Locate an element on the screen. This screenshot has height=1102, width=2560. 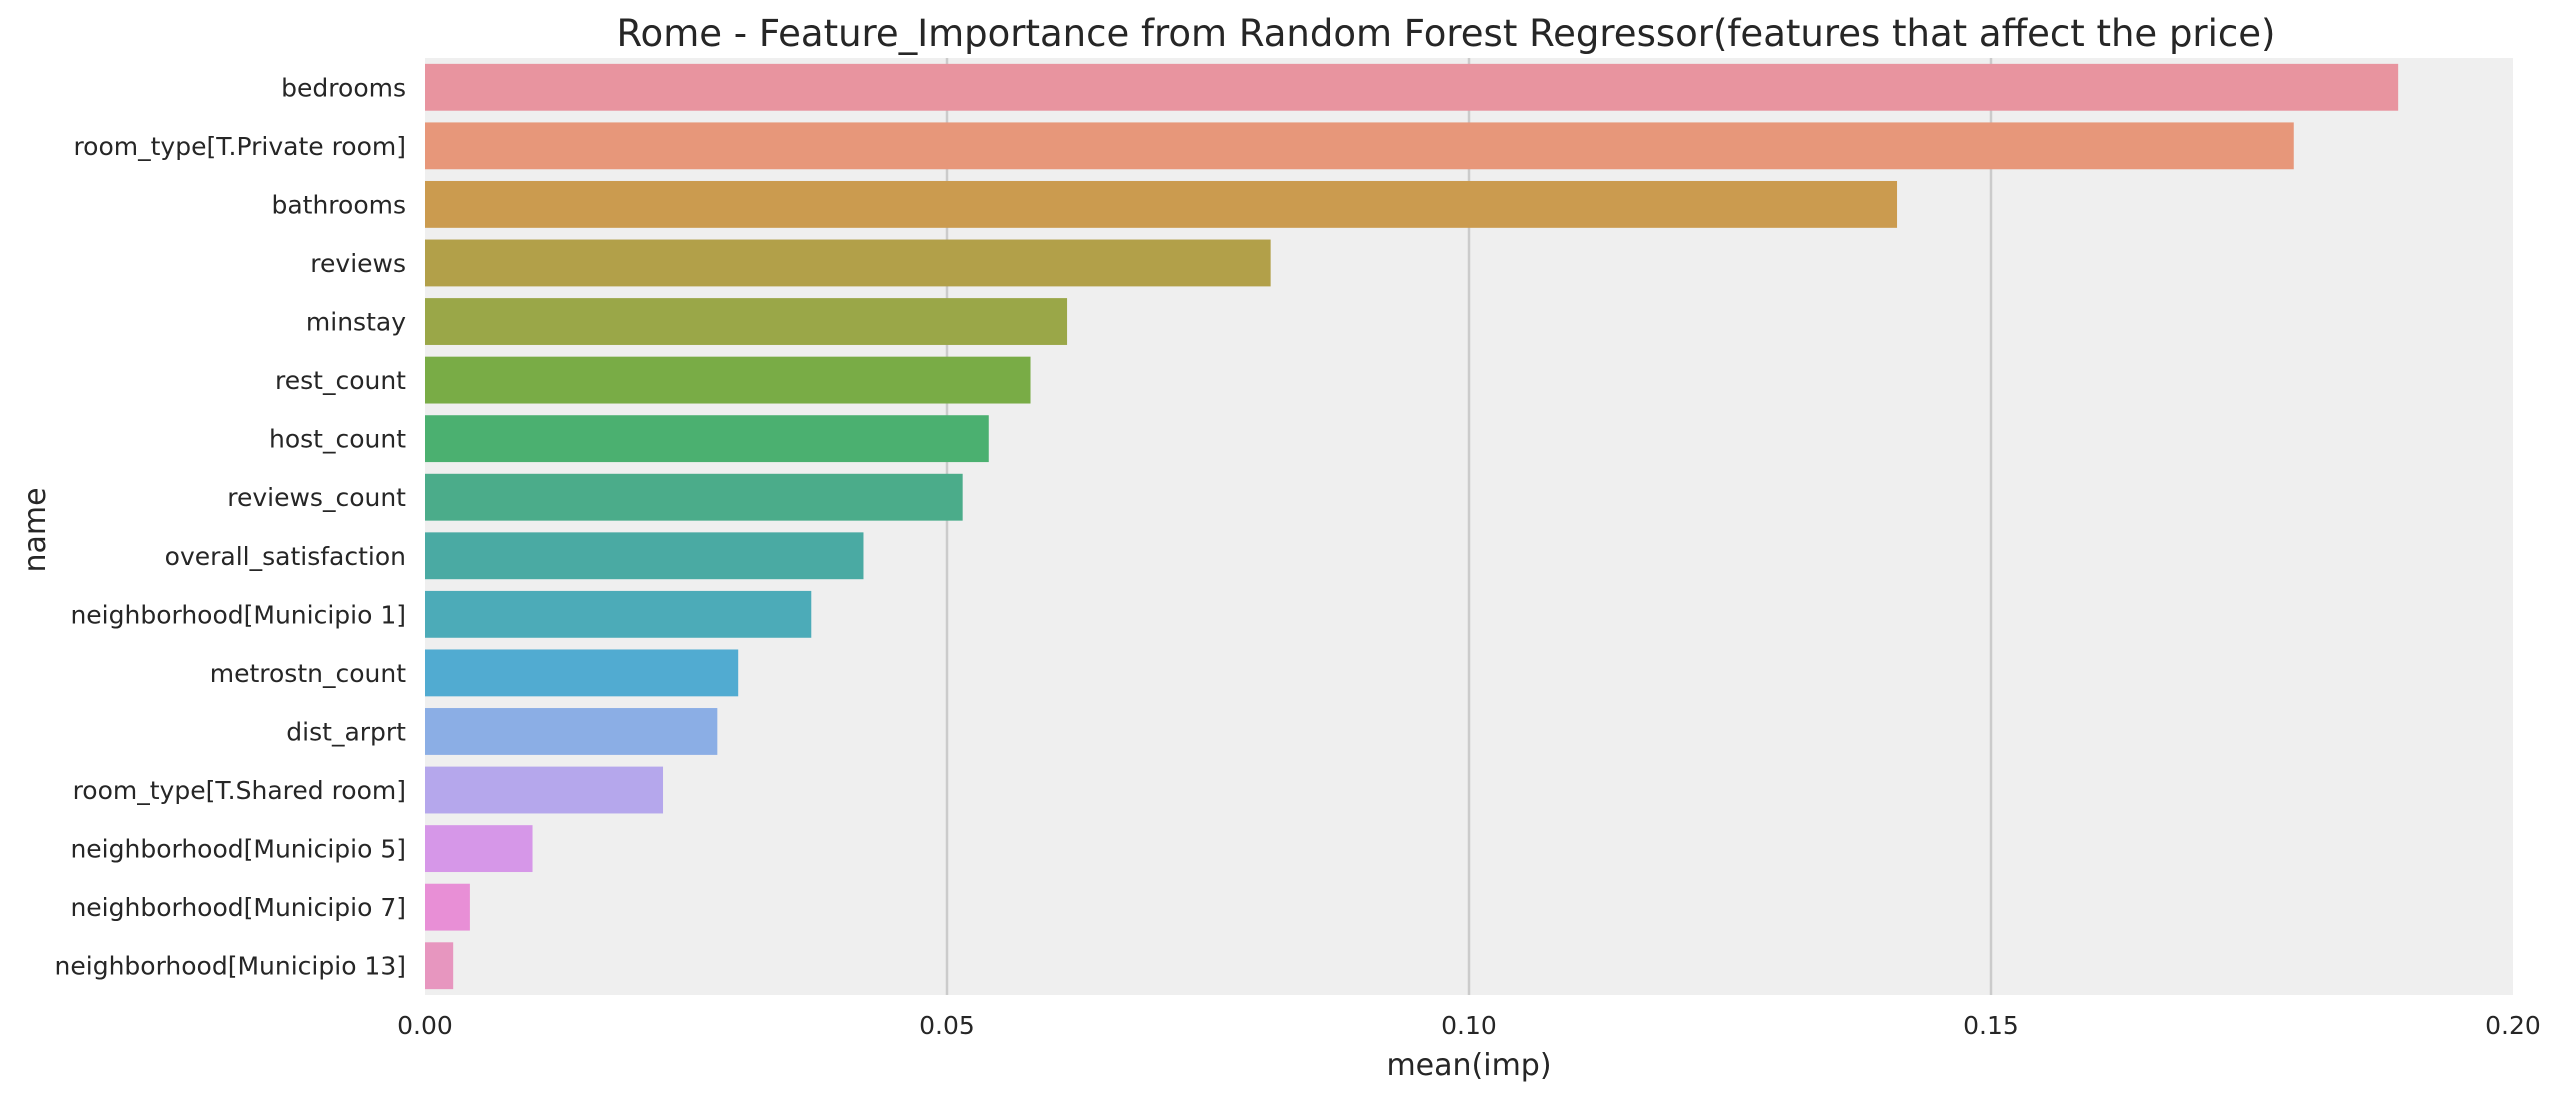
category-label: bedrooms is located at coordinates (343, 87).